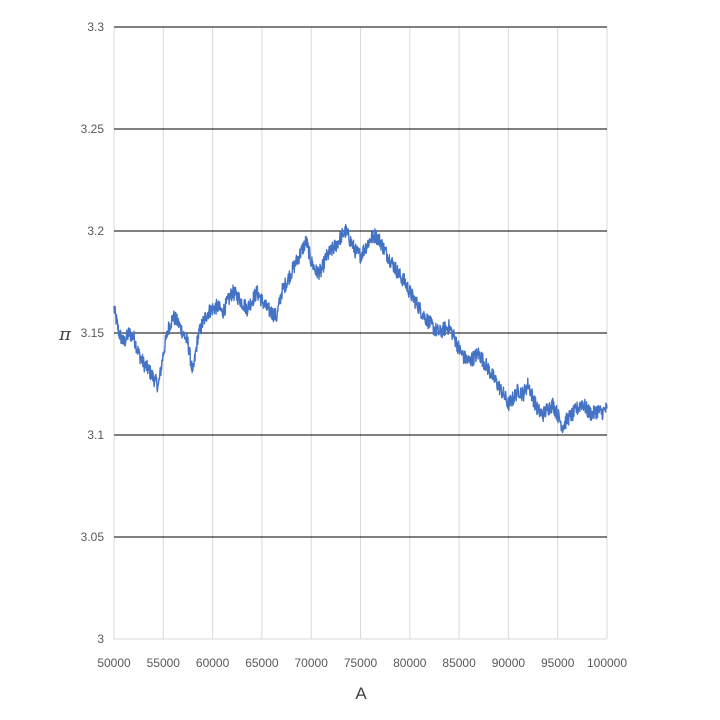 This screenshot has width=720, height=720. Describe the element at coordinates (558, 663) in the screenshot. I see `x-tick-label-9: 95000` at that location.